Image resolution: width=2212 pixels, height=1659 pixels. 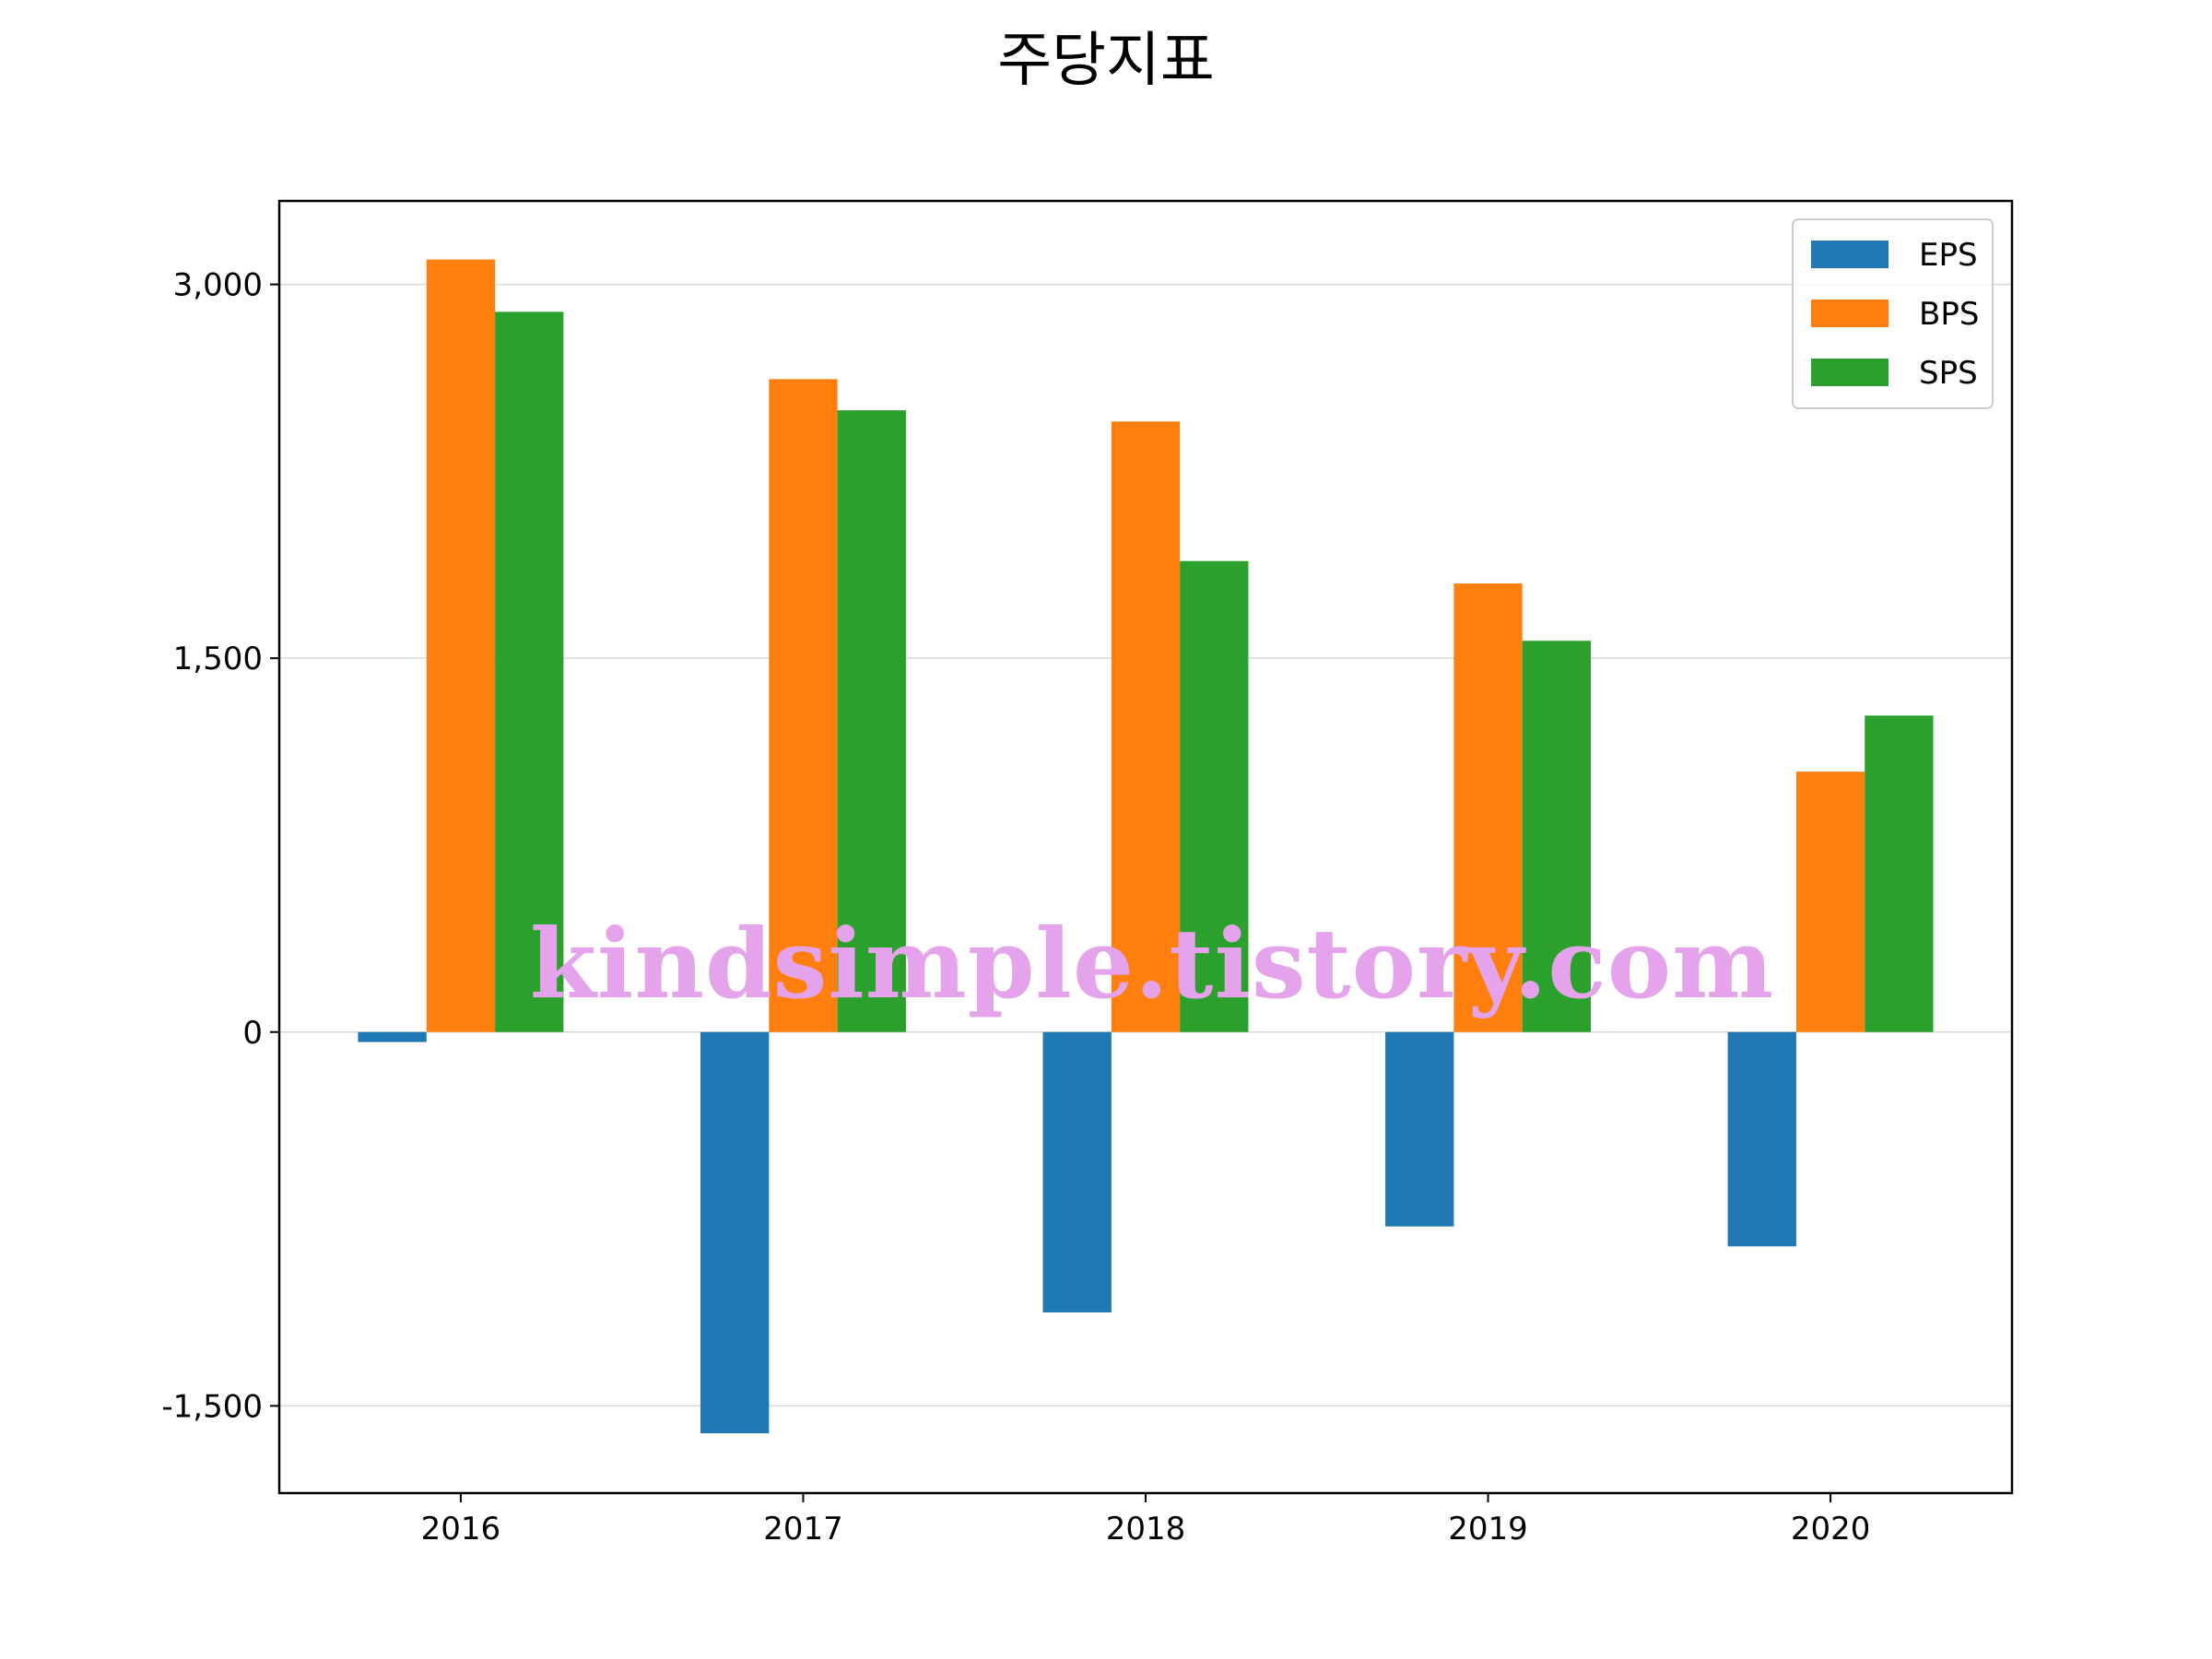 What do you see at coordinates (529, 672) in the screenshot?
I see `bar-sps-2016` at bounding box center [529, 672].